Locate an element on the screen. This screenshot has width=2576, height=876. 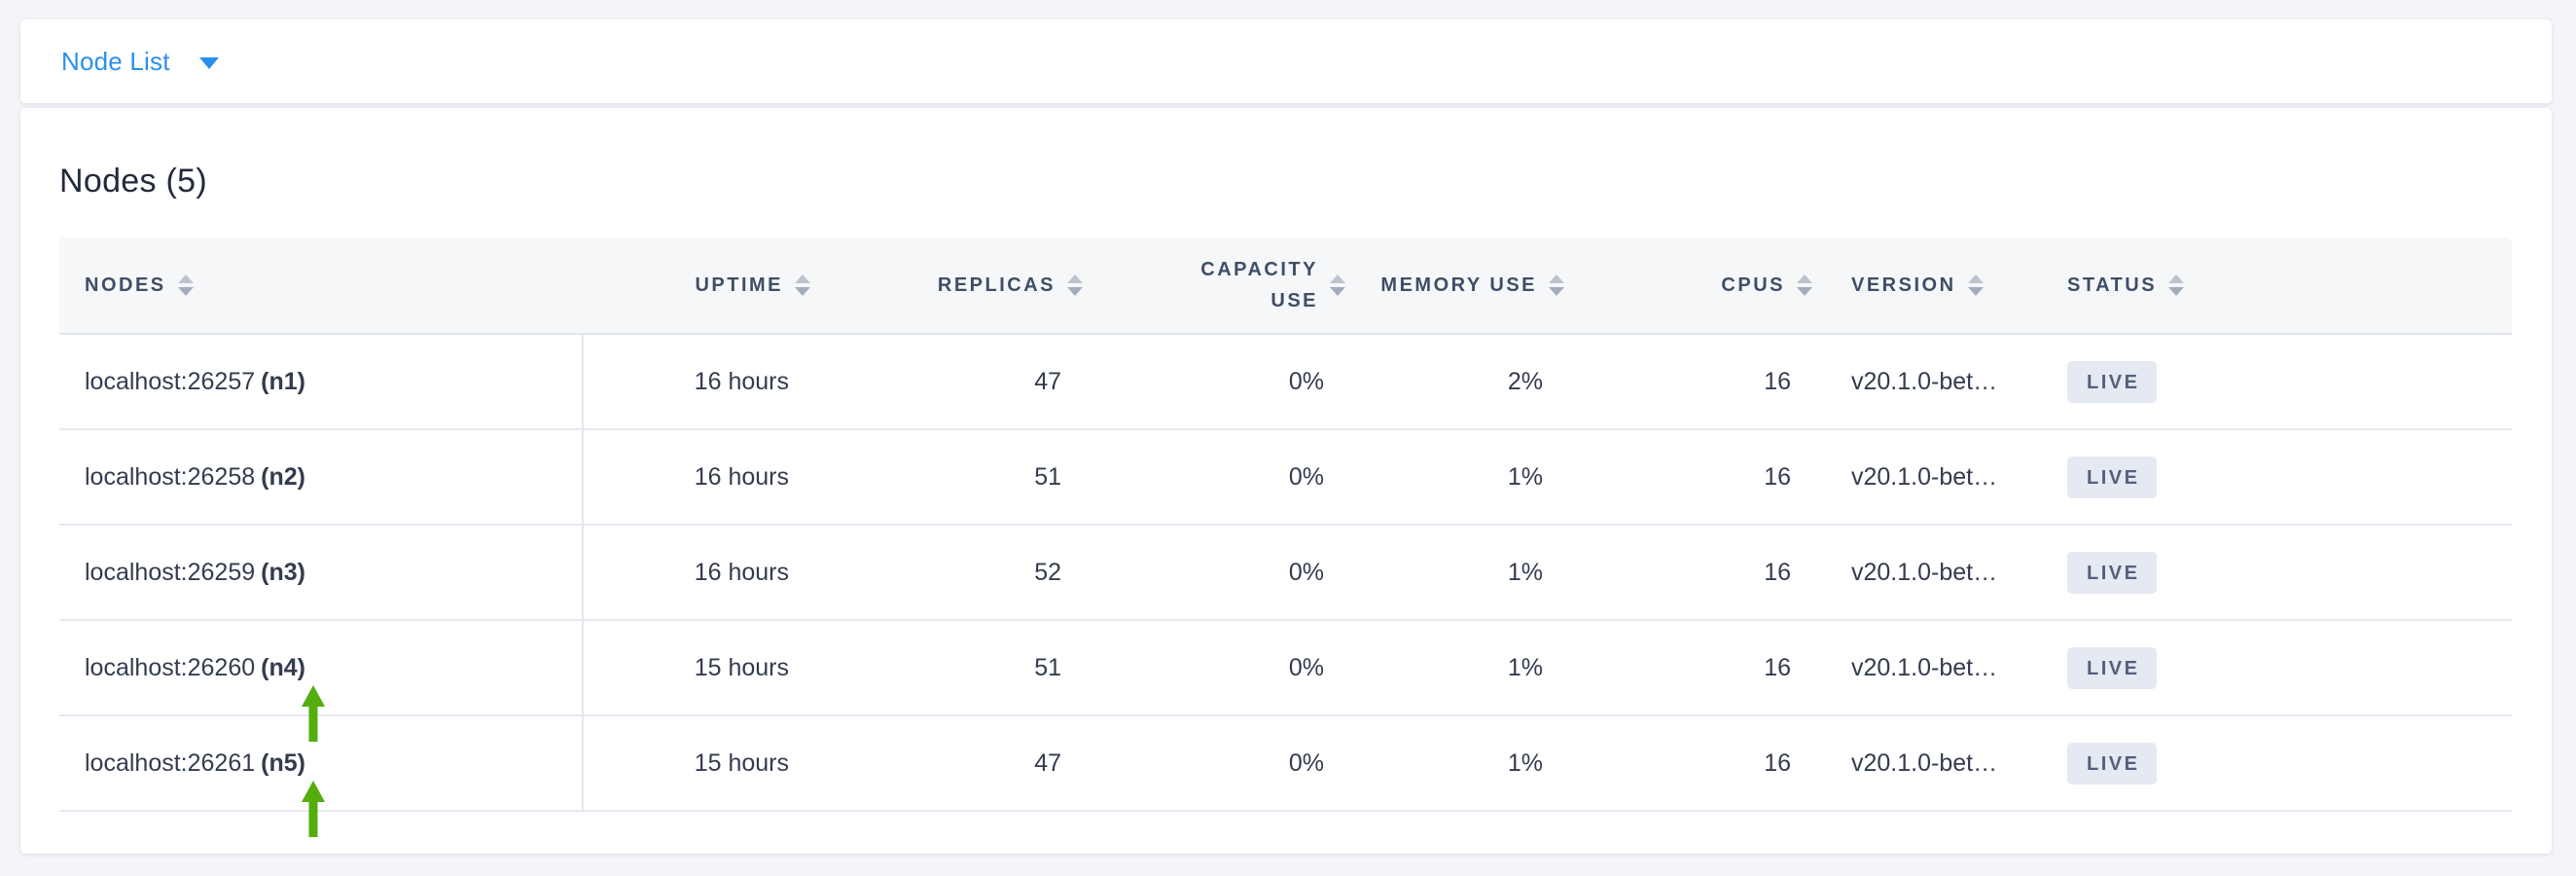
column-header-label: MEMORY USE is located at coordinates (1458, 285).